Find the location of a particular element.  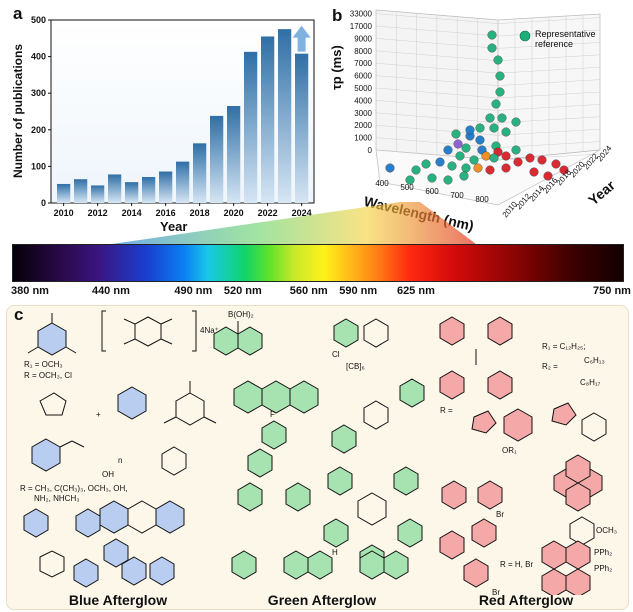

visible-spectrum-bar is located at coordinates (318, 263).